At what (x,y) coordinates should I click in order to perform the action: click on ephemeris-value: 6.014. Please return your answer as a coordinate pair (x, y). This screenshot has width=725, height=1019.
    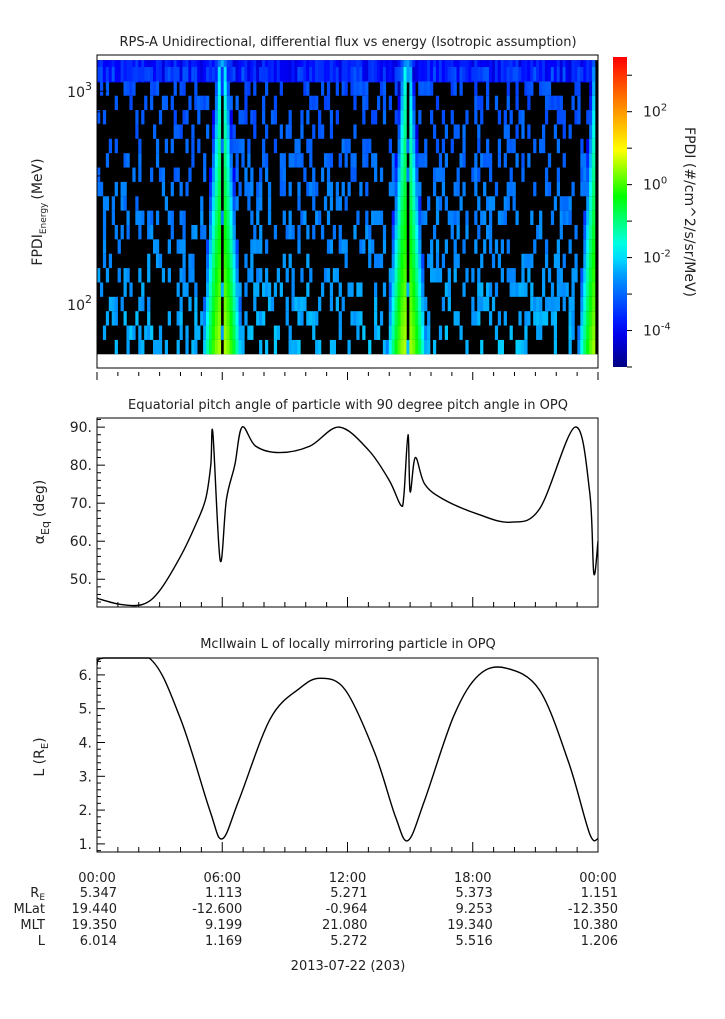
    Looking at the image, I should click on (98, 941).